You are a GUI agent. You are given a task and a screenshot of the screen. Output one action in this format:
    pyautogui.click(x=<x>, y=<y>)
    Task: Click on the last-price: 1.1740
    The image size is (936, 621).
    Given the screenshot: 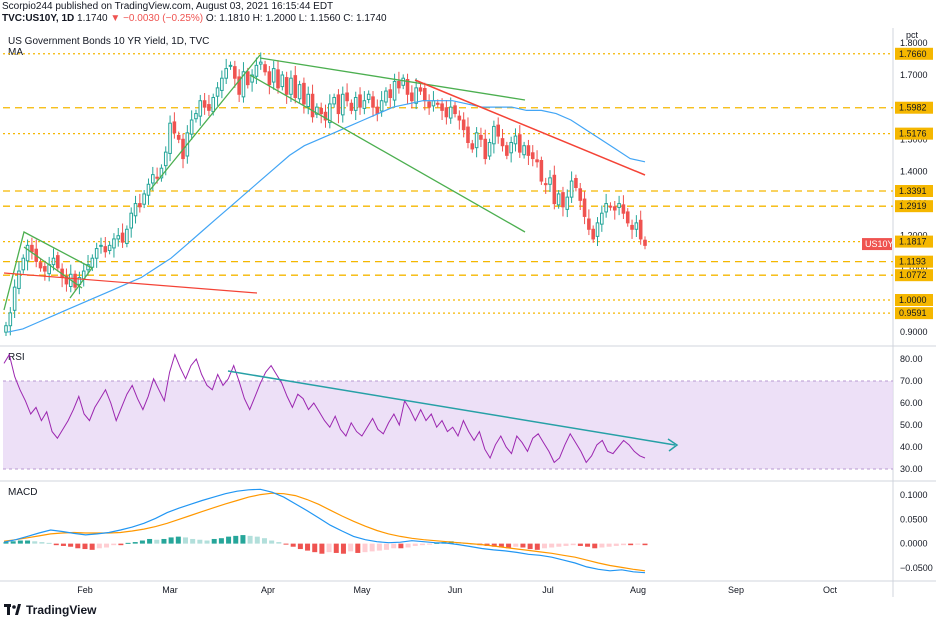 What is the action you would take?
    pyautogui.click(x=92, y=18)
    